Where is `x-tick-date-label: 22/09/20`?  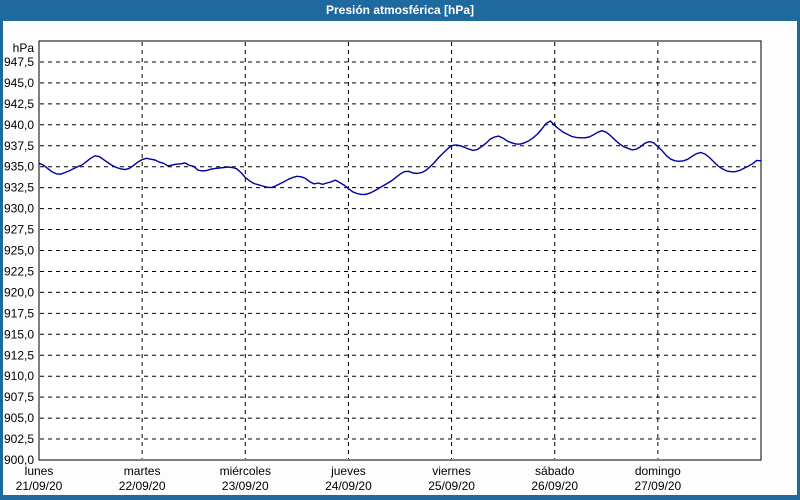 x-tick-date-label: 22/09/20 is located at coordinates (142, 486).